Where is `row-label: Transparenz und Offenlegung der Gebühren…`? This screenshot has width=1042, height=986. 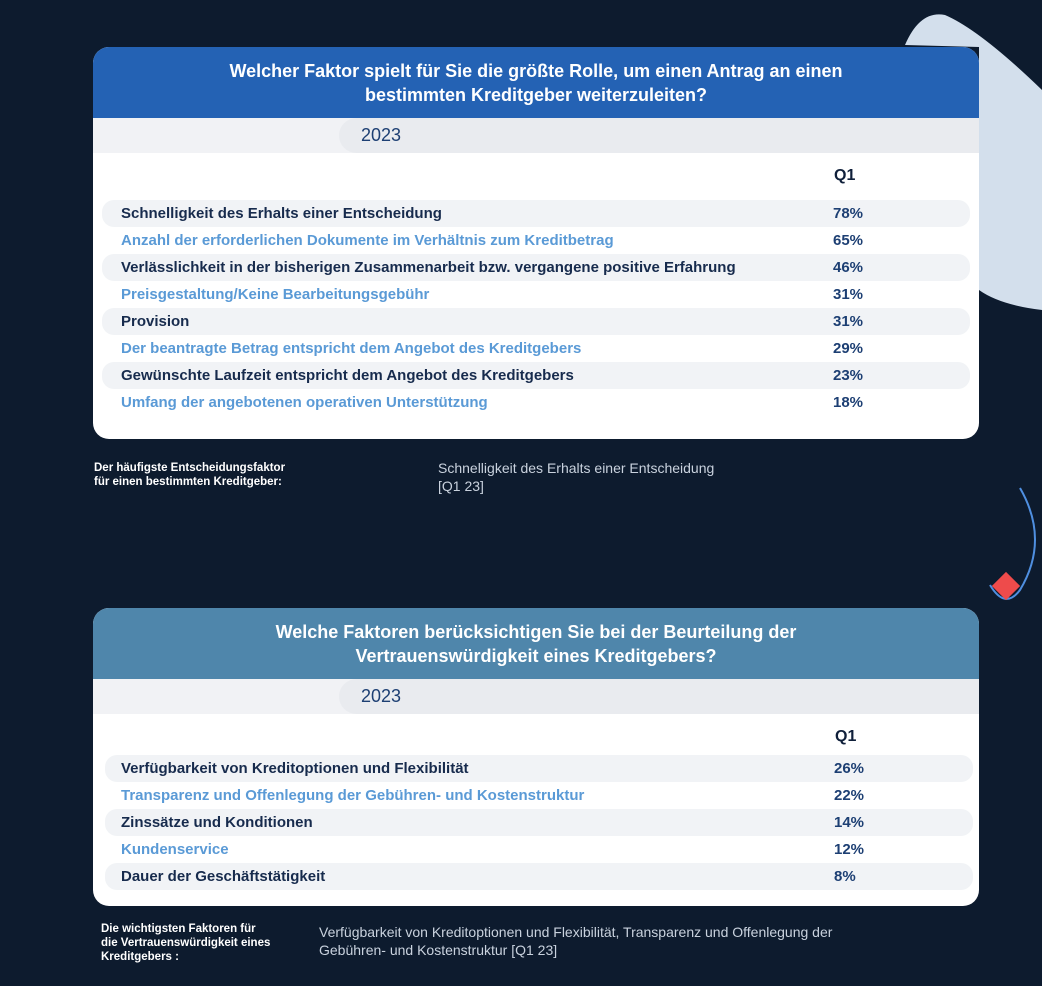 row-label: Transparenz und Offenlegung der Gebühren… is located at coordinates (353, 795).